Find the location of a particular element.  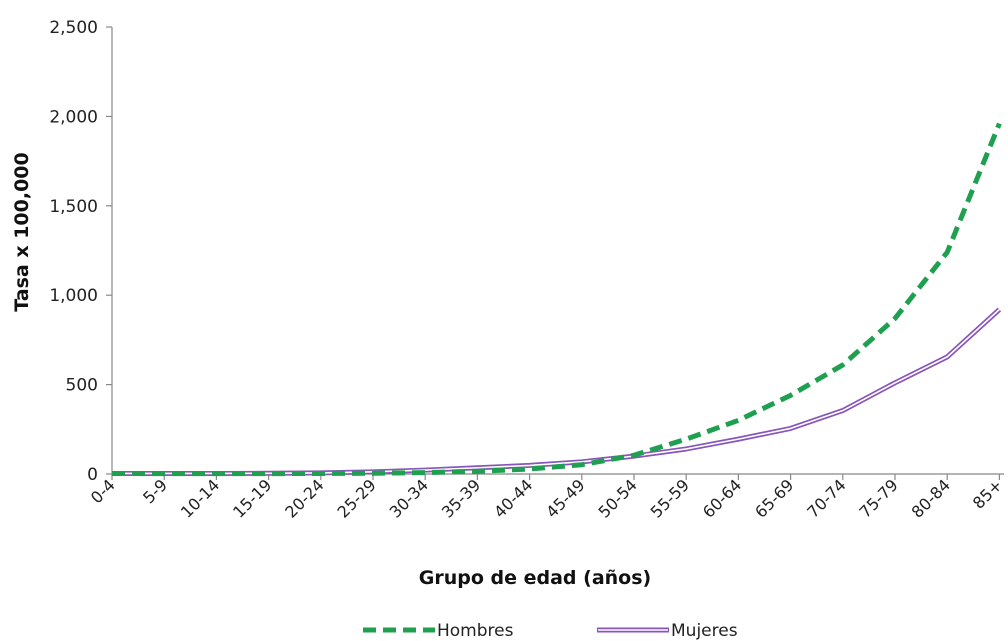

x-axis-title: Grupo de edad (años) is located at coordinates (535, 578).